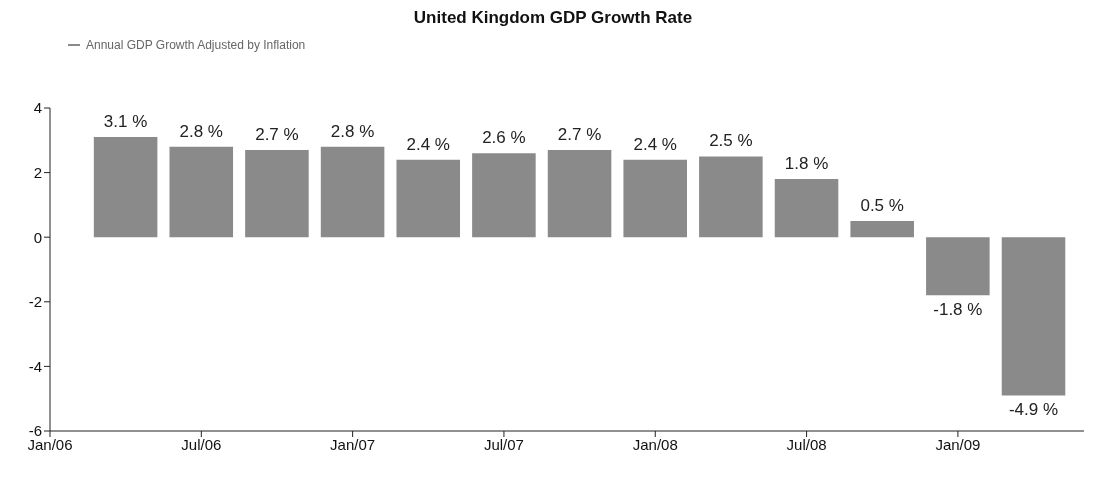  What do you see at coordinates (806, 164) in the screenshot?
I see `data-label: 1.8 %` at bounding box center [806, 164].